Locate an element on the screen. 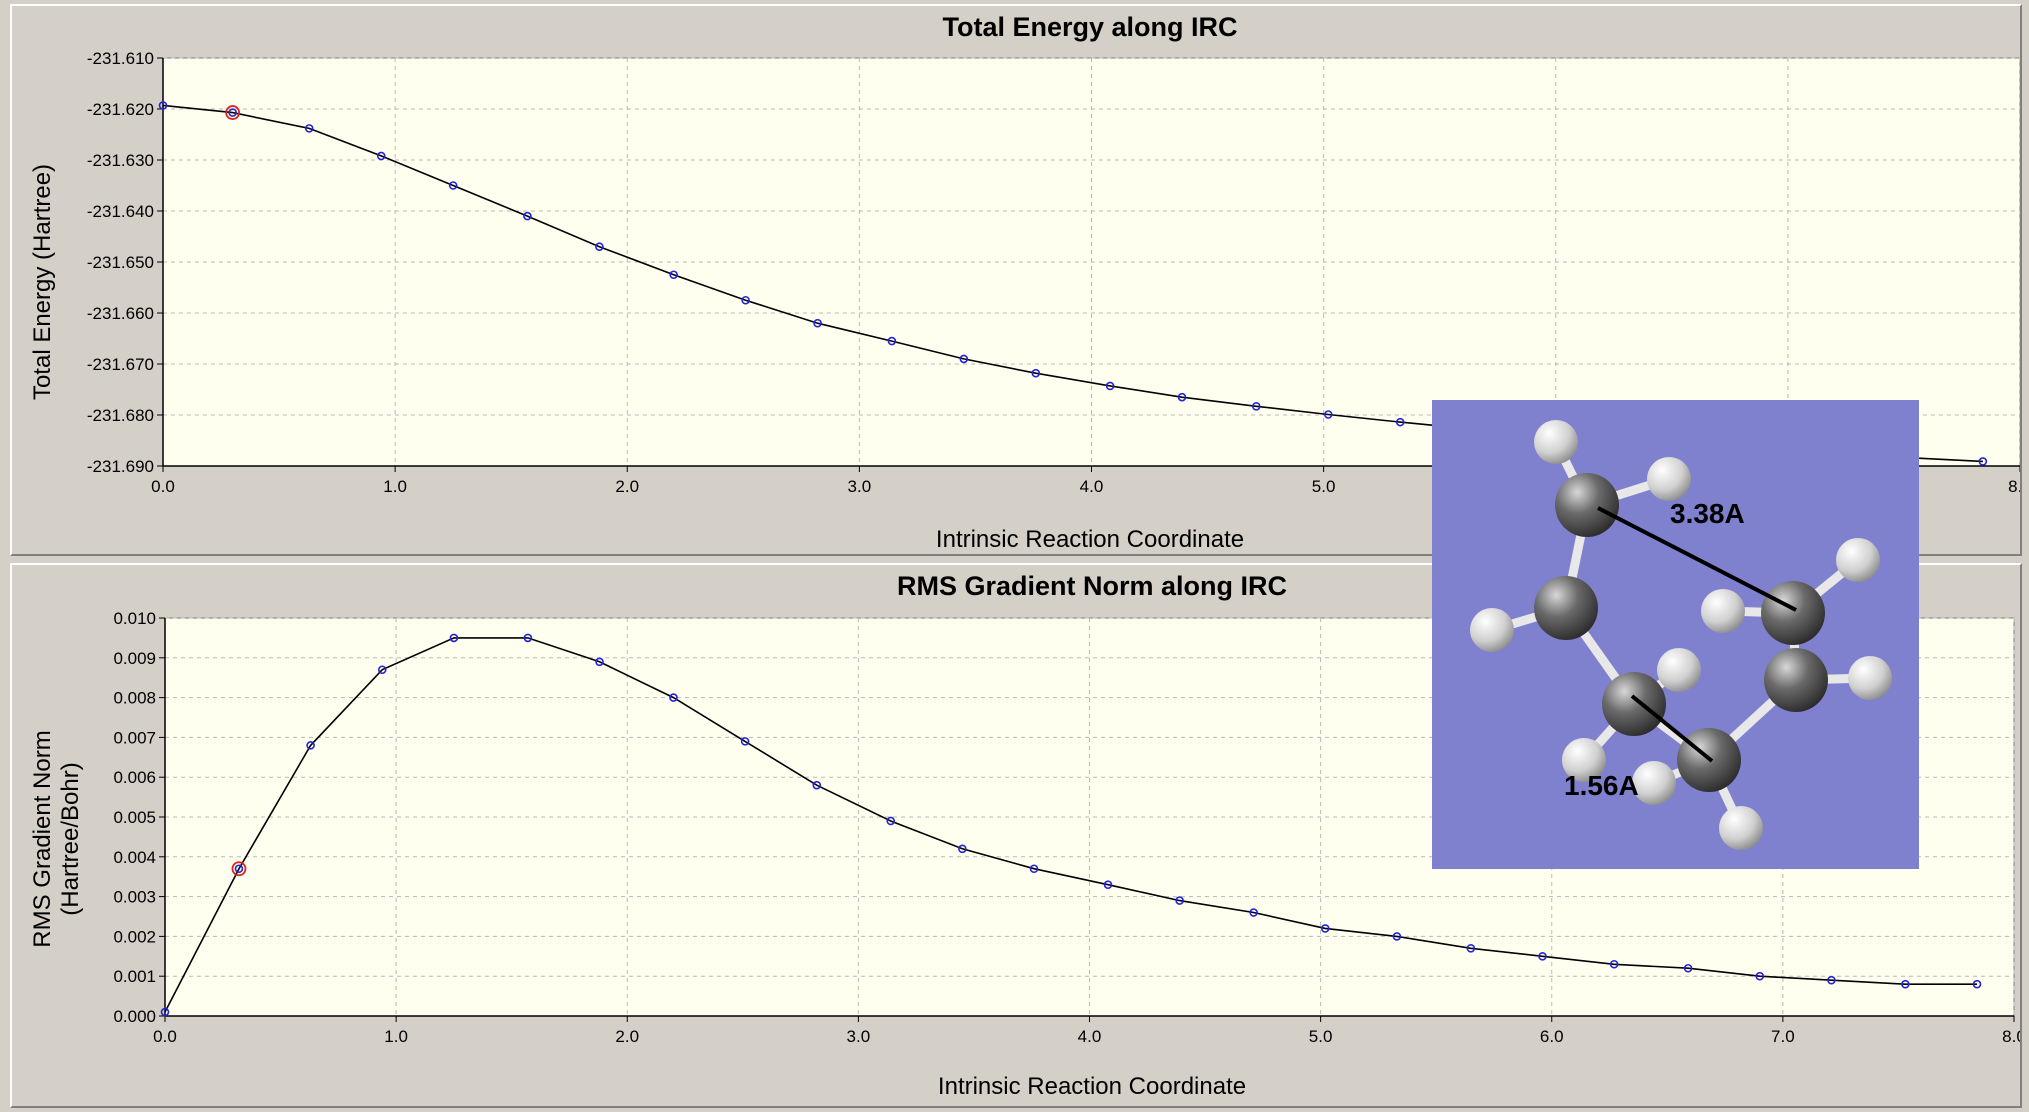 Image resolution: width=2029 pixels, height=1112 pixels. chart-title: Total Energy along IRC is located at coordinates (1089, 27).